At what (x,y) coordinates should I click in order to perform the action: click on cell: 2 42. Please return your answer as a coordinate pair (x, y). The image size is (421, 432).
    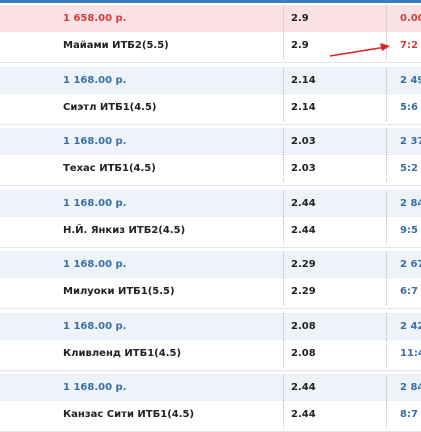
    Looking at the image, I should click on (410, 326).